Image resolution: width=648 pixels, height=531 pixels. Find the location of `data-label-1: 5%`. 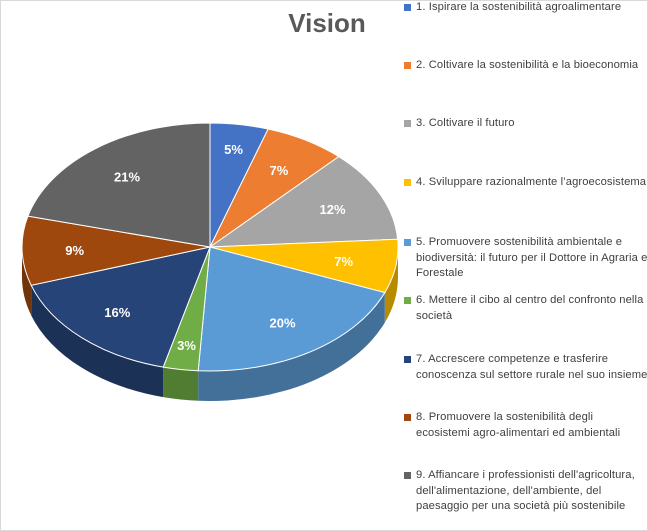

data-label-1: 5% is located at coordinates (233, 149).